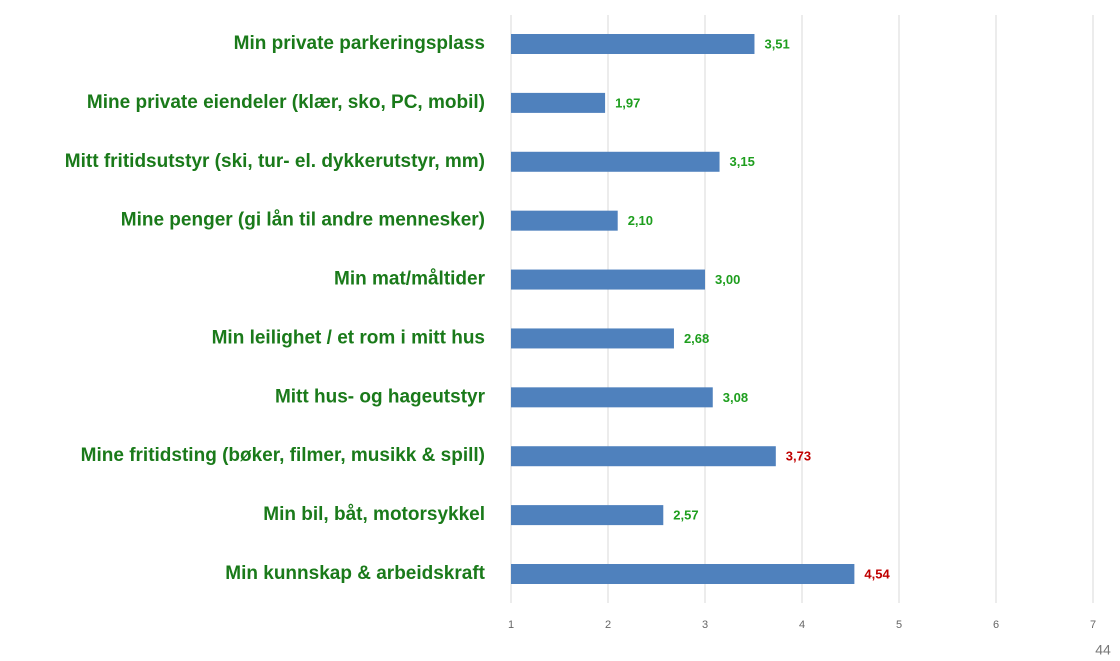  What do you see at coordinates (877, 573) in the screenshot?
I see `value-label: 4,54` at bounding box center [877, 573].